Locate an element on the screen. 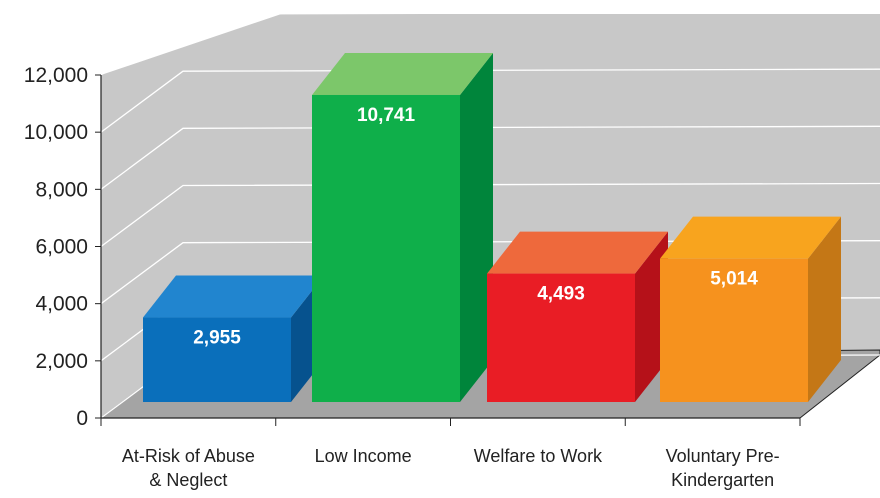 The width and height of the screenshot is (880, 498). data-label-2: 4,493 is located at coordinates (561, 294).